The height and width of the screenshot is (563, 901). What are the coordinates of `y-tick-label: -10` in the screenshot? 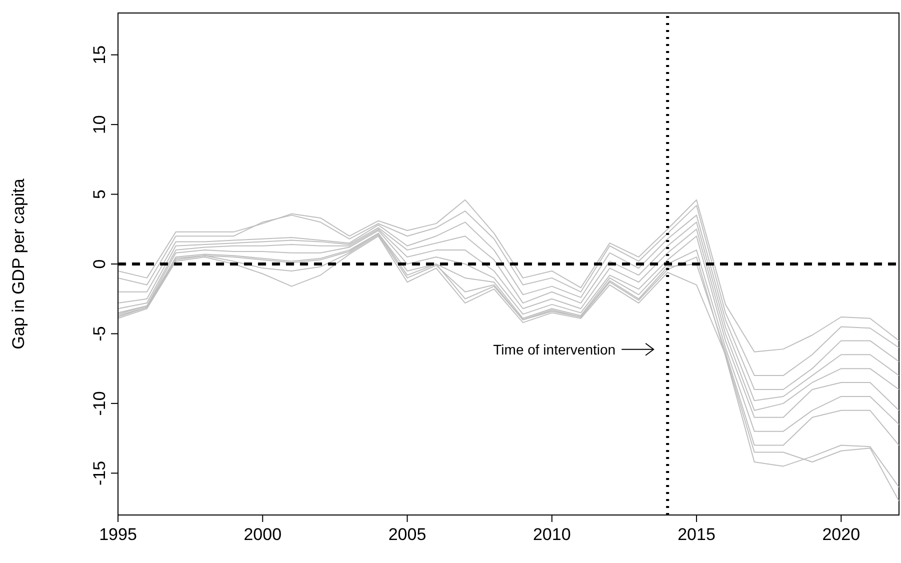 It's located at (99, 403).